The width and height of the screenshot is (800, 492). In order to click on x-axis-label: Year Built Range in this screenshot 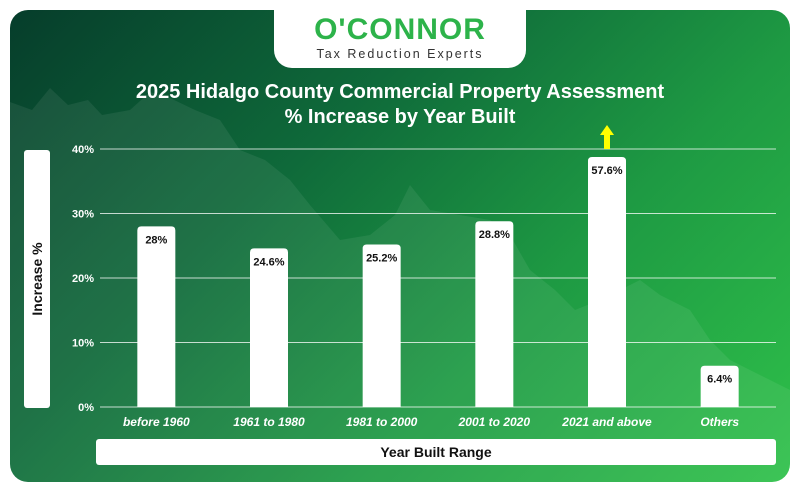, I will do `click(436, 452)`.